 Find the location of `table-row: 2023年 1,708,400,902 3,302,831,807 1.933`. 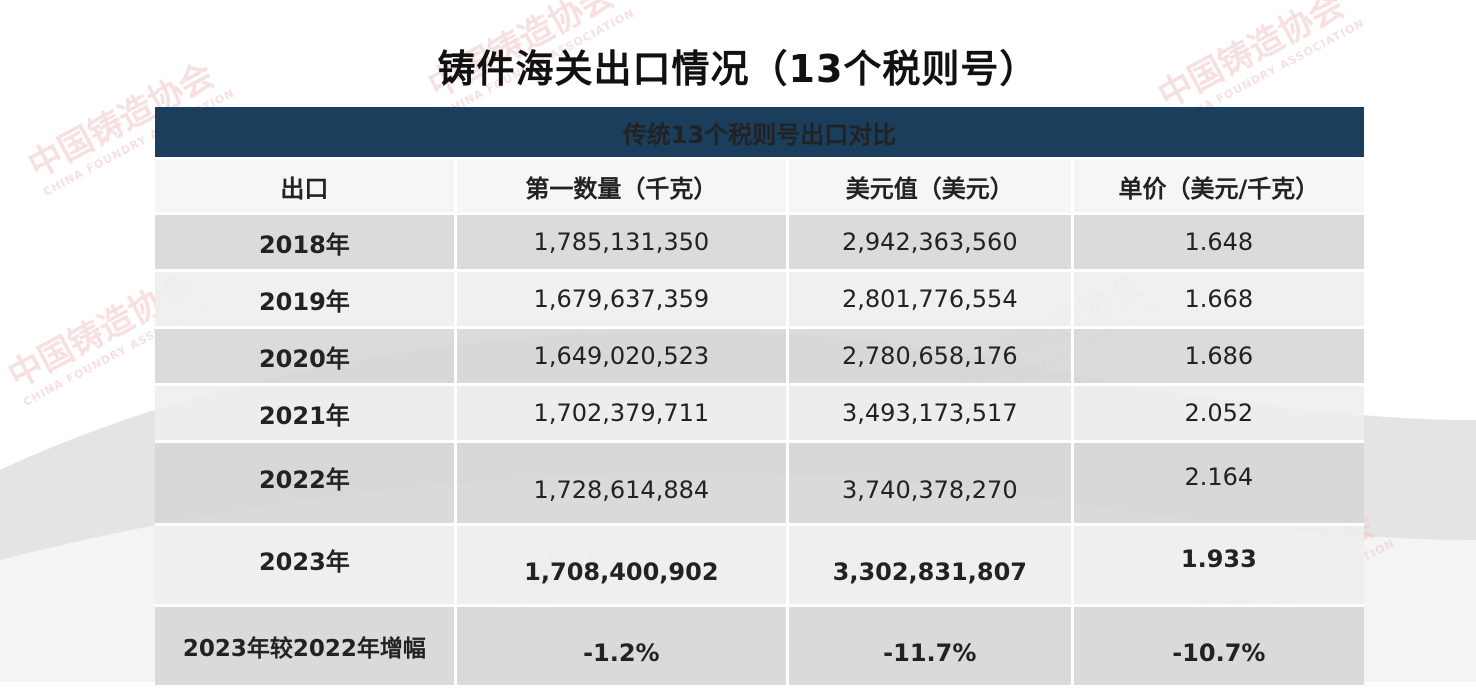

table-row: 2023年 1,708,400,902 3,302,831,807 1.933 is located at coordinates (759, 566).